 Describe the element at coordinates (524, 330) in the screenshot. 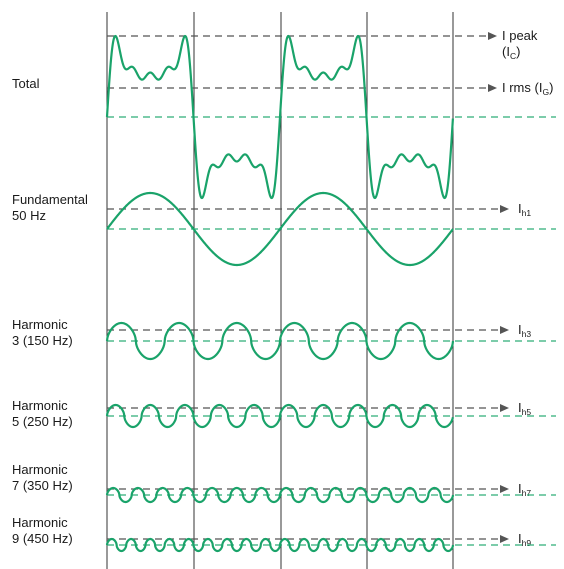

I see `ih3-label: Ih3` at that location.